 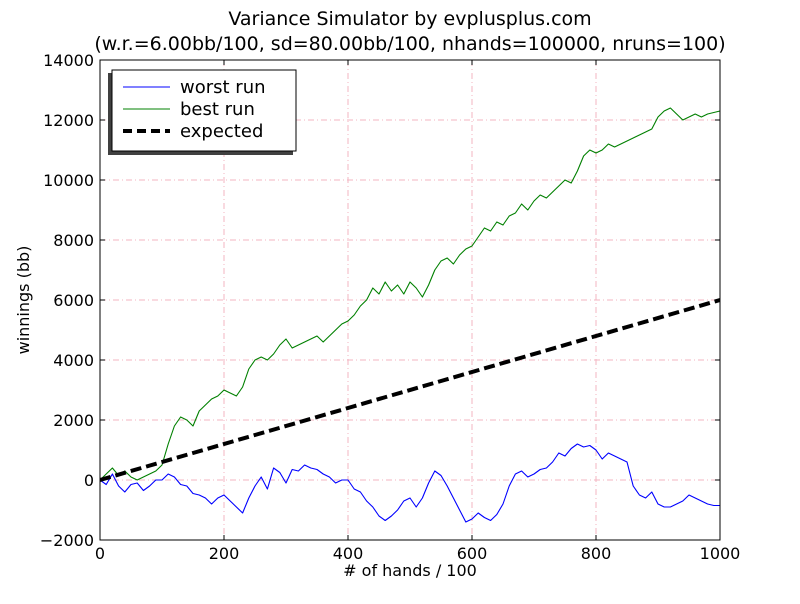 What do you see at coordinates (73, 420) in the screenshot?
I see `y-tick-label: 2000` at bounding box center [73, 420].